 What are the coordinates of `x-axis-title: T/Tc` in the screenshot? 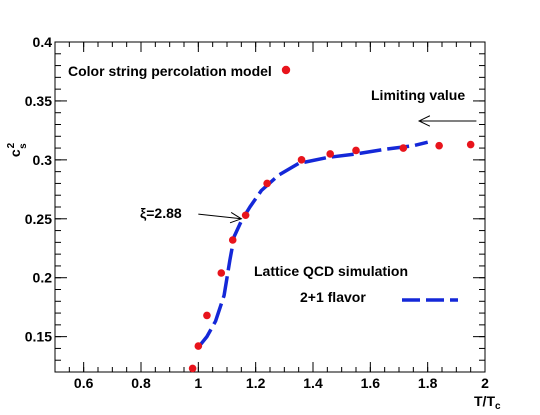 It's located at (487, 402).